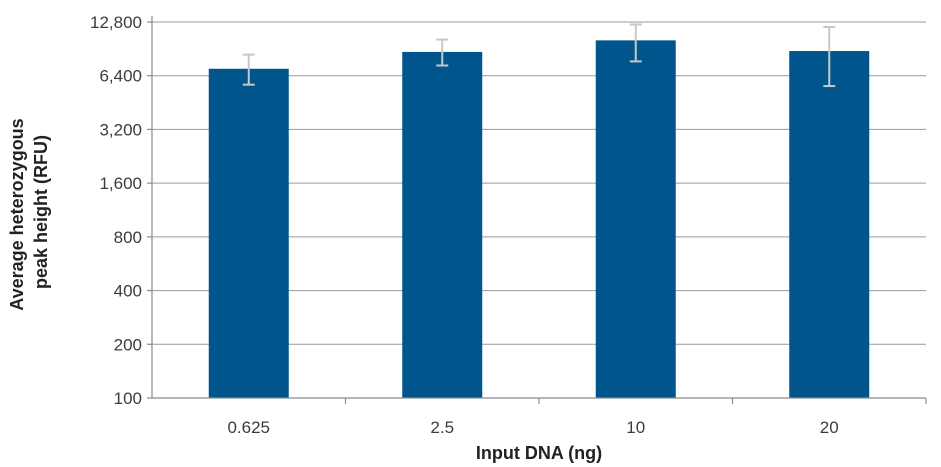  I want to click on y-tick-label: 200, so click(128, 344).